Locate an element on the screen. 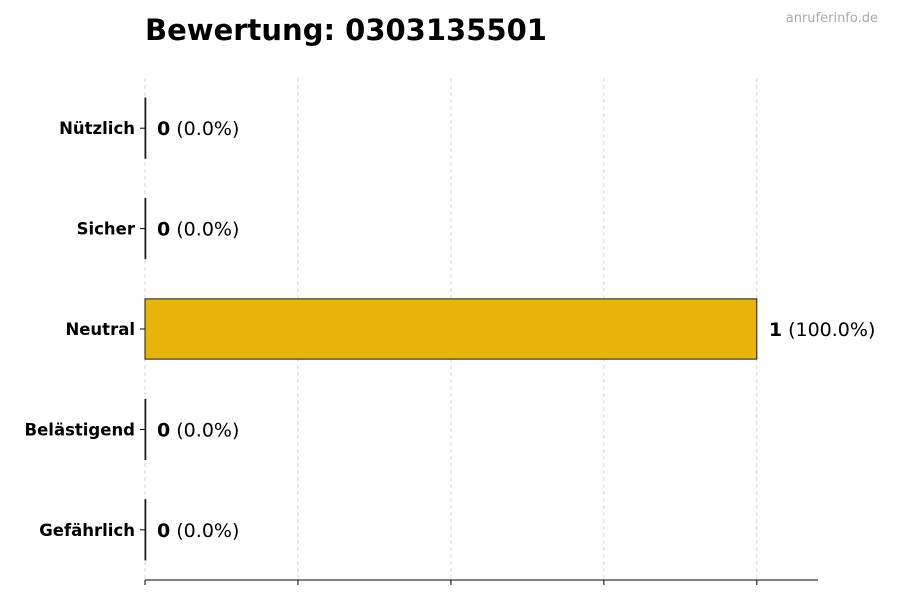 This screenshot has height=600, width=900. y-tick-label: Belästigend is located at coordinates (80, 429).